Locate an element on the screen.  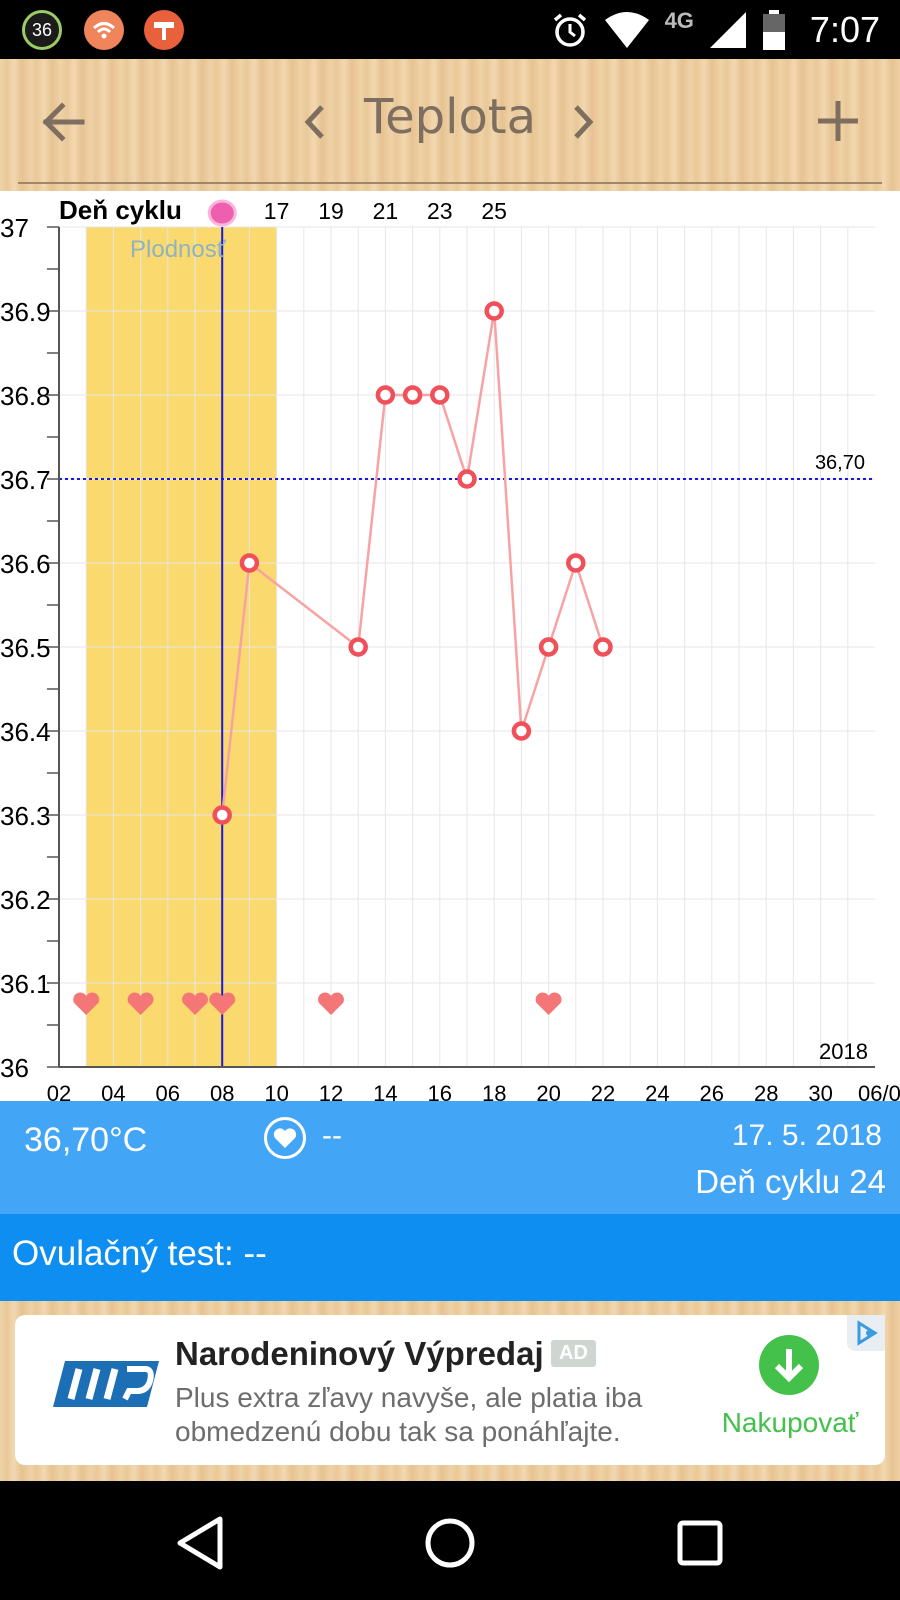
y-tick-label: 36.5 is located at coordinates (25, 648).